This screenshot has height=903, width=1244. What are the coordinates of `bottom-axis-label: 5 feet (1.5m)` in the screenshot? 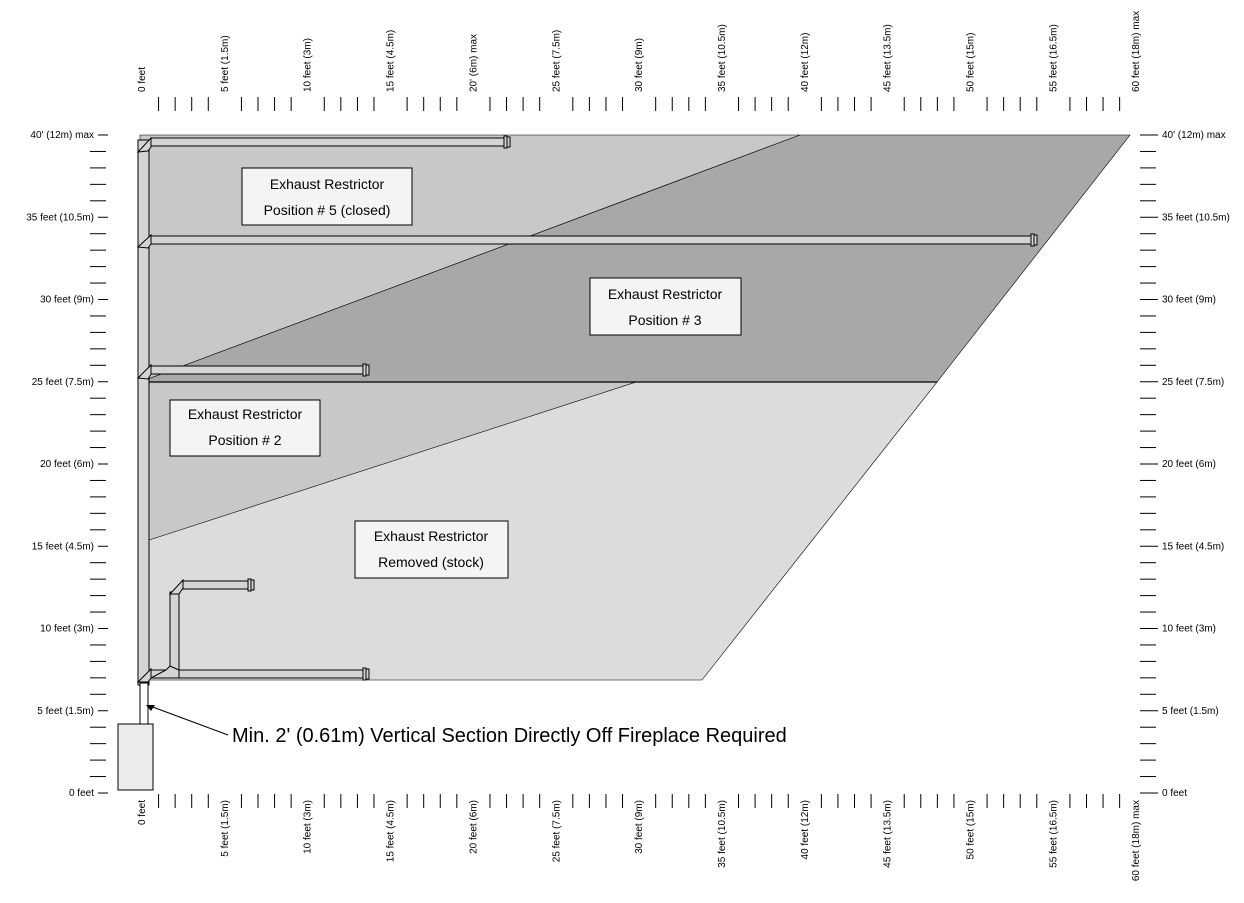 It's located at (225, 828).